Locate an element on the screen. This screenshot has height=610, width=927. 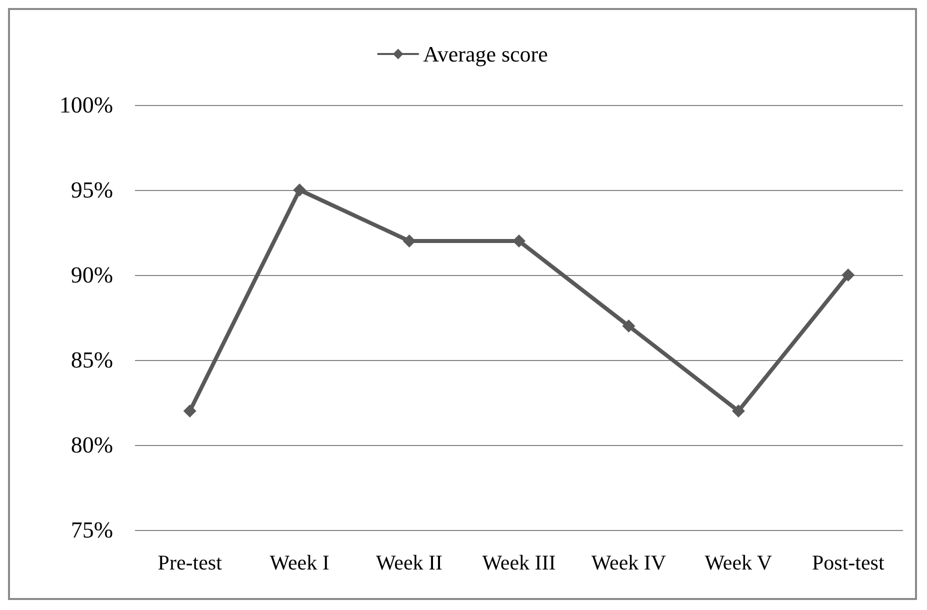
x-tick-label: Post-test is located at coordinates (848, 562).